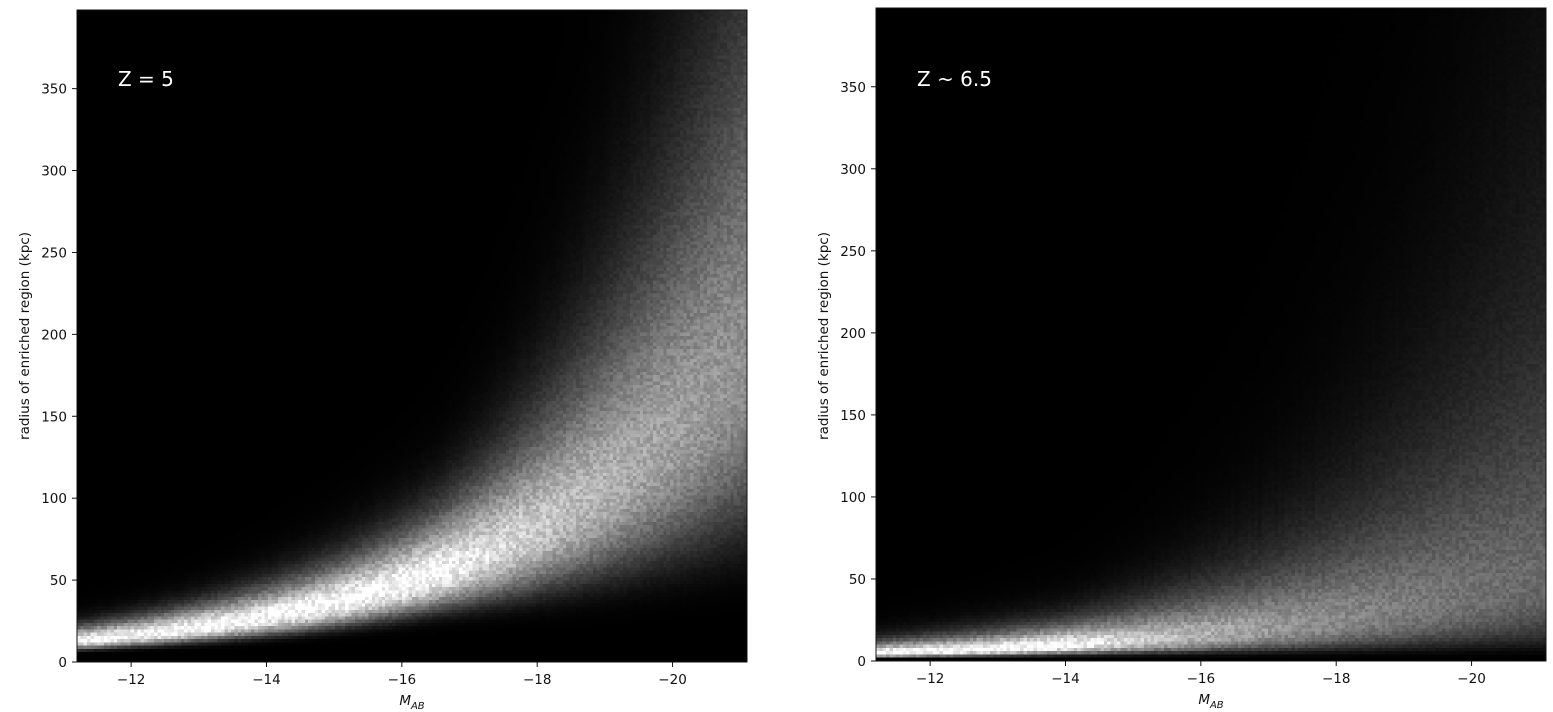  Describe the element at coordinates (54, 417) in the screenshot. I see `left-y-tick-label: 150` at that location.